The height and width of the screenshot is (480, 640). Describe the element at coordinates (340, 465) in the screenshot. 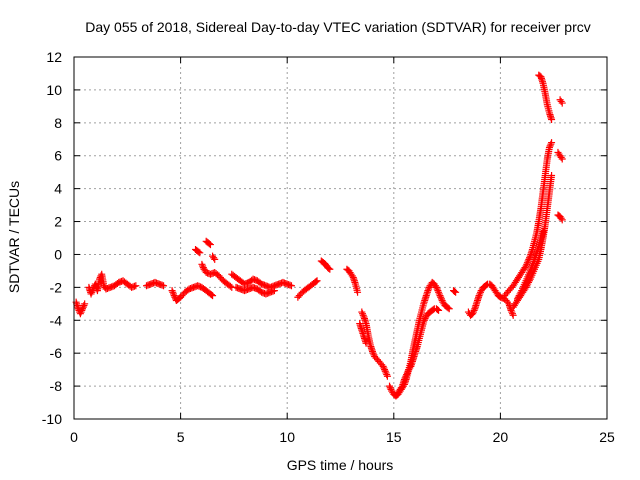

I see `x-axis-label: GPS time / hours` at that location.